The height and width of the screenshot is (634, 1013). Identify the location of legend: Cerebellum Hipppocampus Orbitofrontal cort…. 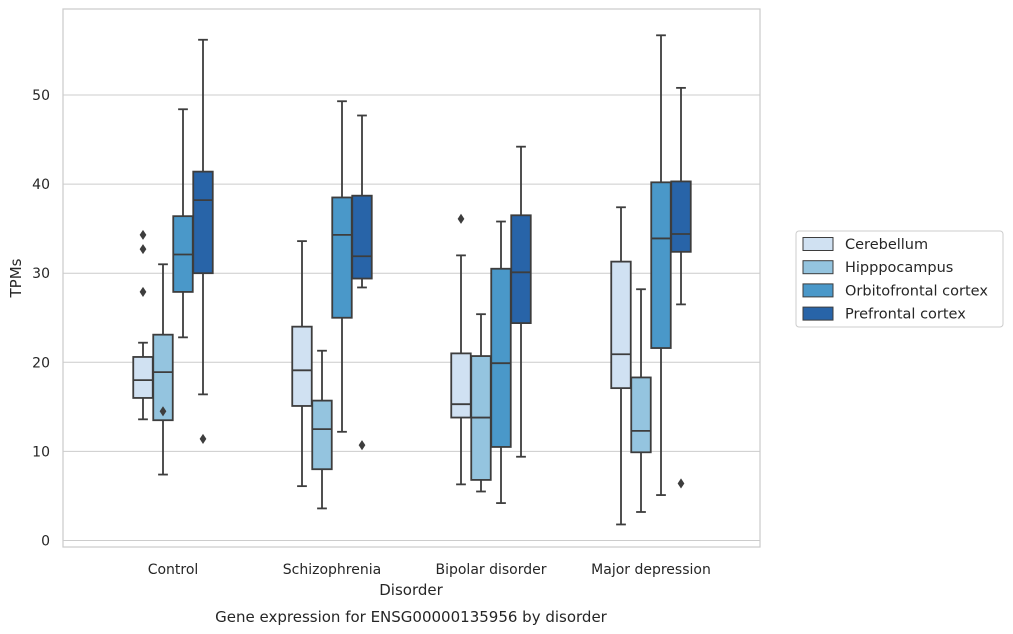
(899, 279).